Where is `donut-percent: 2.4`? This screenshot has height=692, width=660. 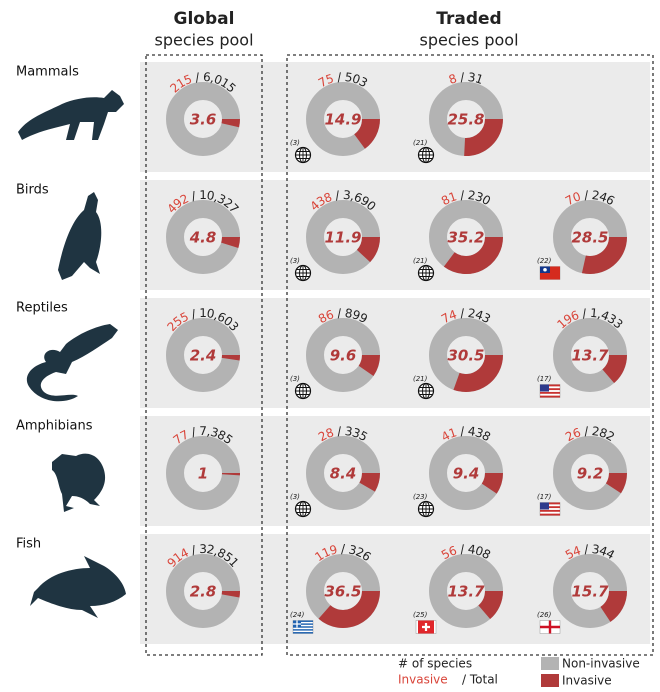
donut-percent: 2.4 is located at coordinates (203, 356).